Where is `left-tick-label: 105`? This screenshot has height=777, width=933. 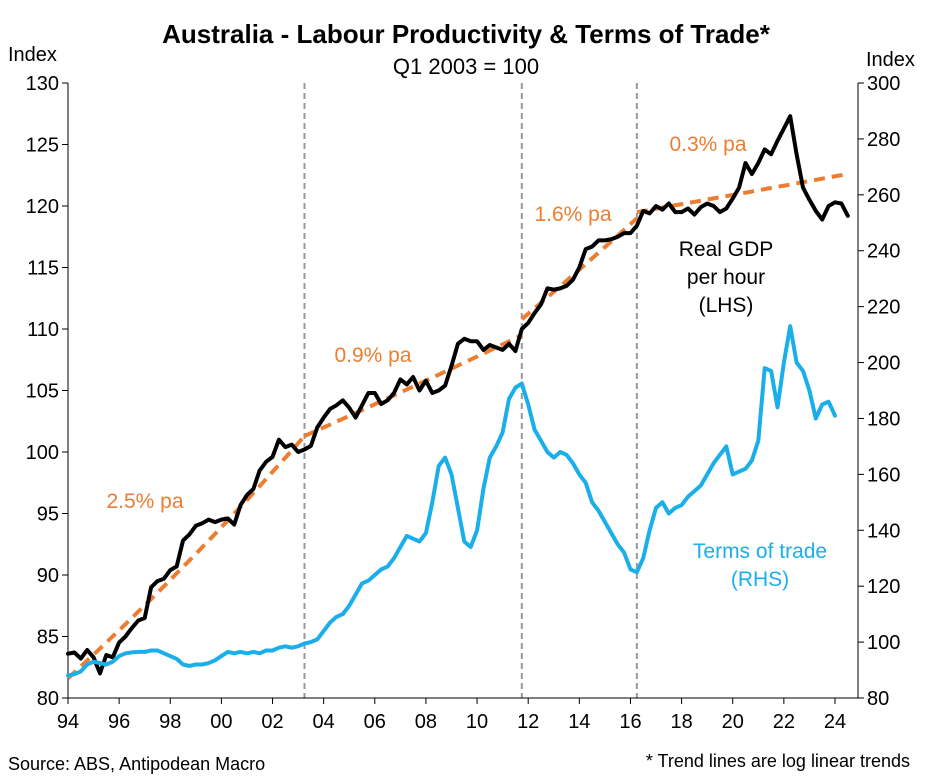
left-tick-label: 105 is located at coordinates (42, 392).